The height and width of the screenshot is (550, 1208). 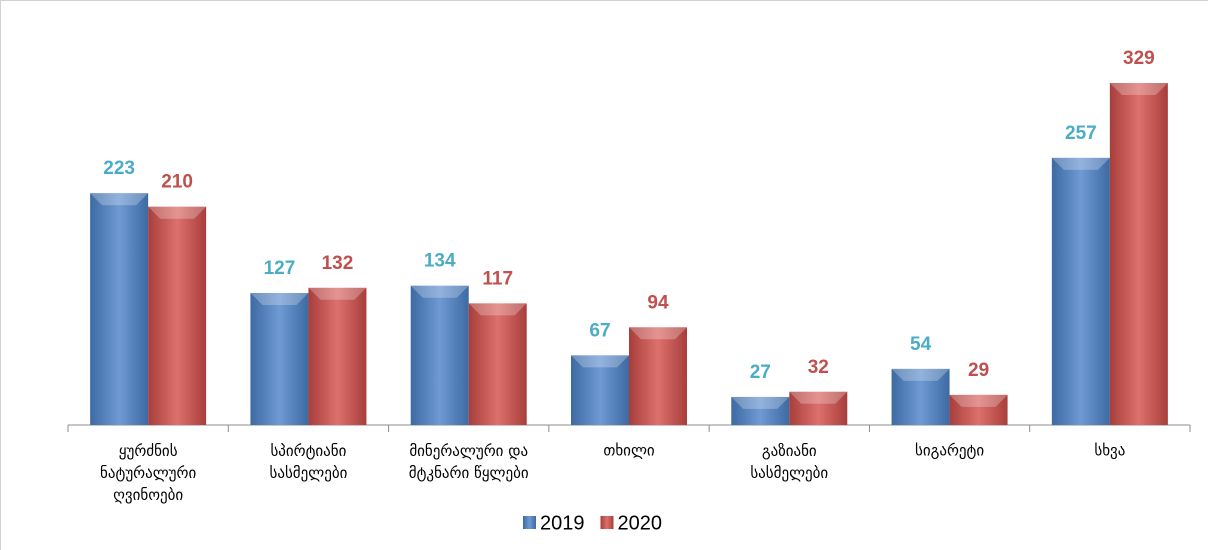 What do you see at coordinates (1139, 58) in the screenshot?
I see `value-label: 329` at bounding box center [1139, 58].